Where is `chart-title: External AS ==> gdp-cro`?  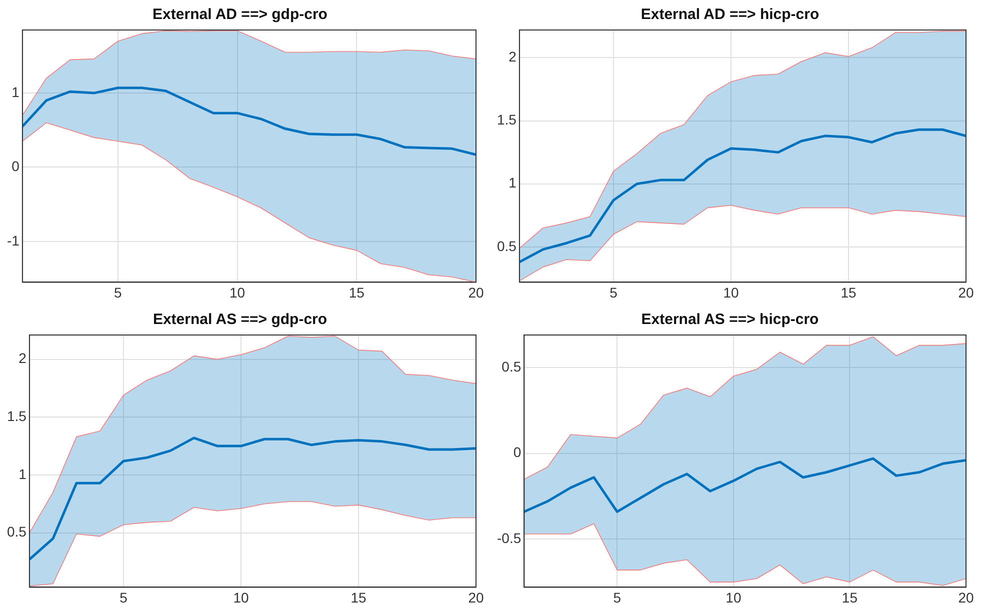 chart-title: External AS ==> gdp-cro is located at coordinates (240, 319).